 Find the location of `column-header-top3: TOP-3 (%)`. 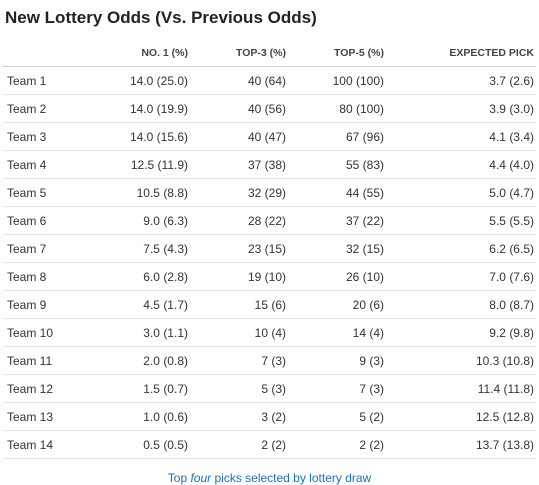

column-header-top3: TOP-3 (%) is located at coordinates (237, 53).